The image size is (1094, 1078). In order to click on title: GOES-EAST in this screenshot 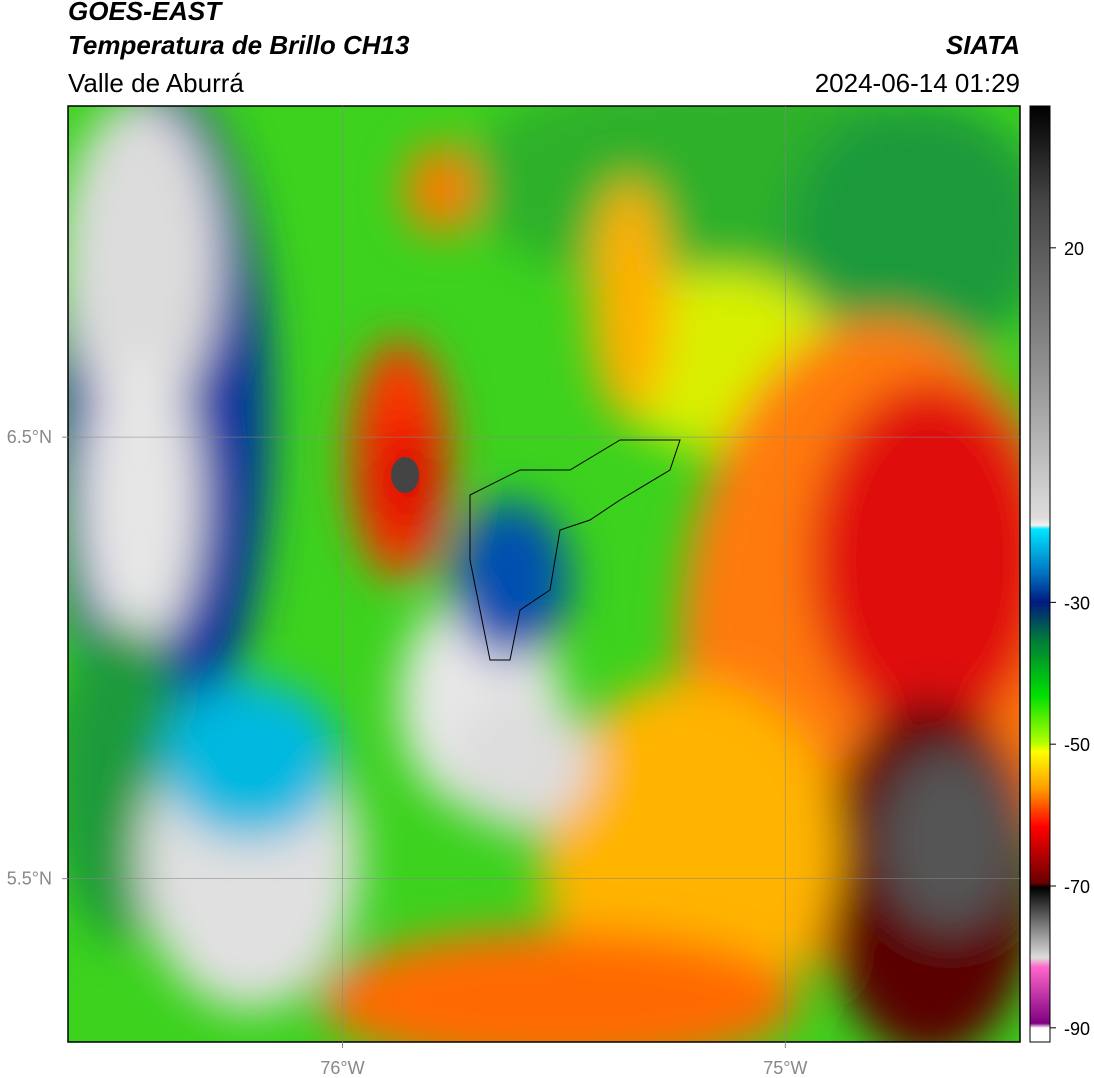, I will do `click(145, 13)`.